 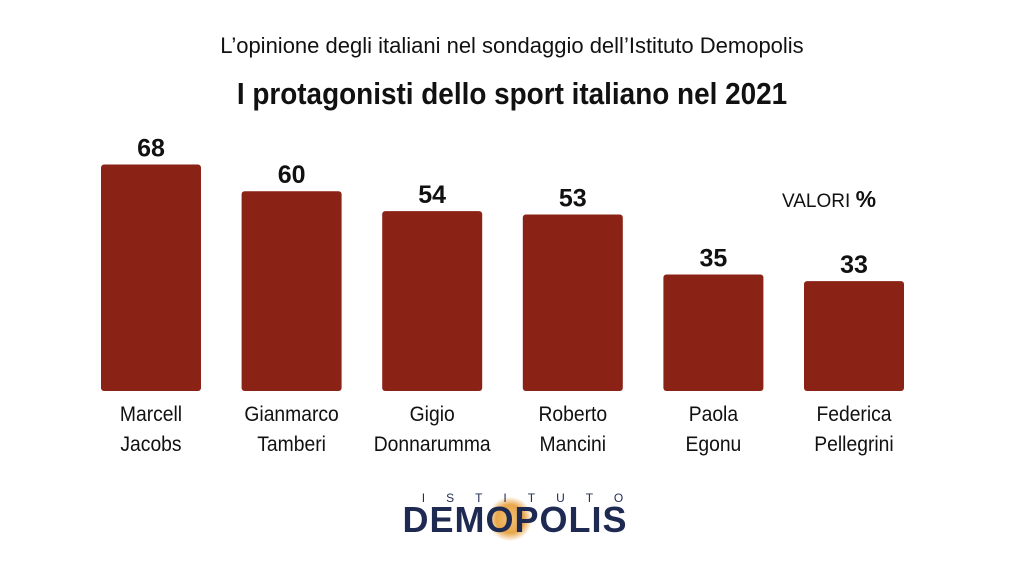 I want to click on value-label-2: 54, so click(x=432, y=195).